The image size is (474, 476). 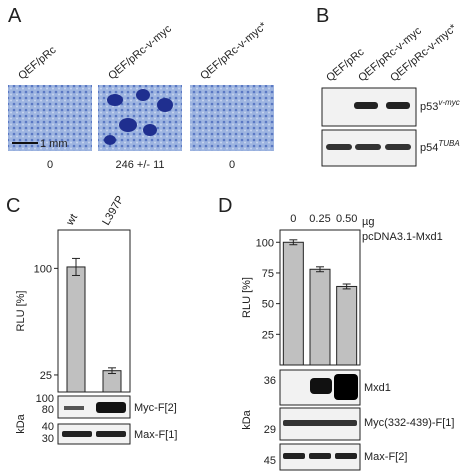 I want to click on plasmid-label: pcDNA3.1-Mxd1, so click(x=402, y=237).